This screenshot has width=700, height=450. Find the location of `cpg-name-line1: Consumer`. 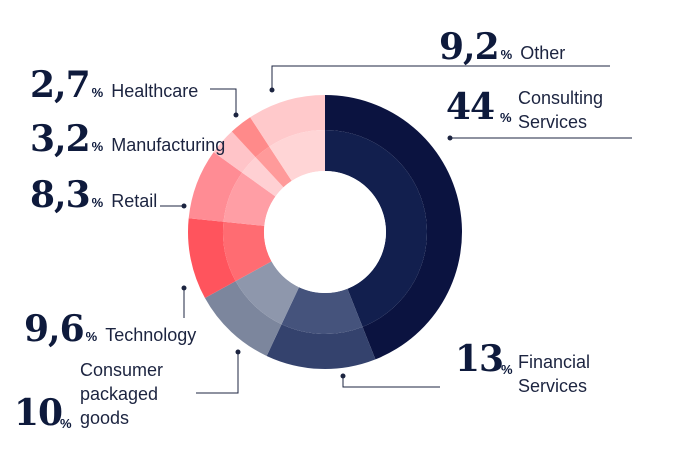

cpg-name-line1: Consumer is located at coordinates (122, 370).